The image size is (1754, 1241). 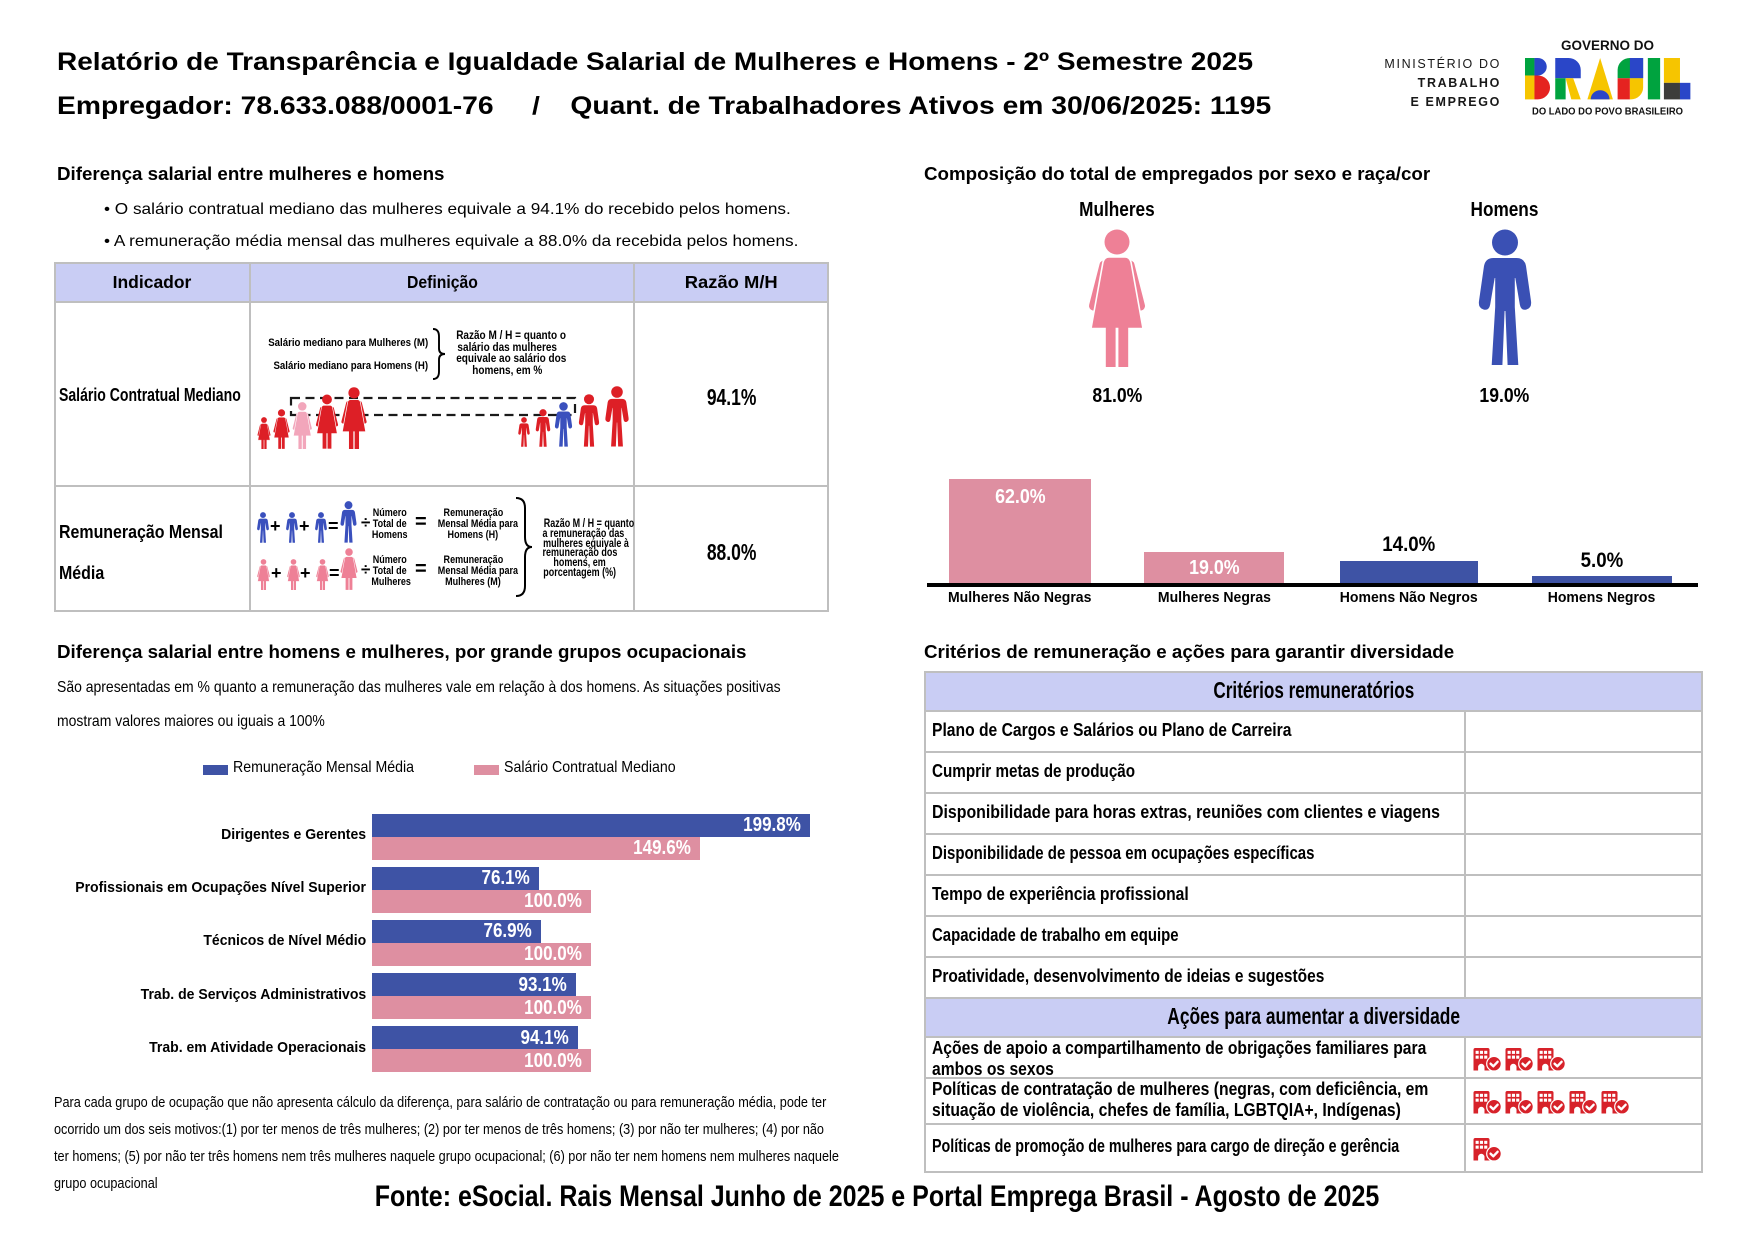 I want to click on svg-text: GOVERNO DO, so click(x=1607, y=45).